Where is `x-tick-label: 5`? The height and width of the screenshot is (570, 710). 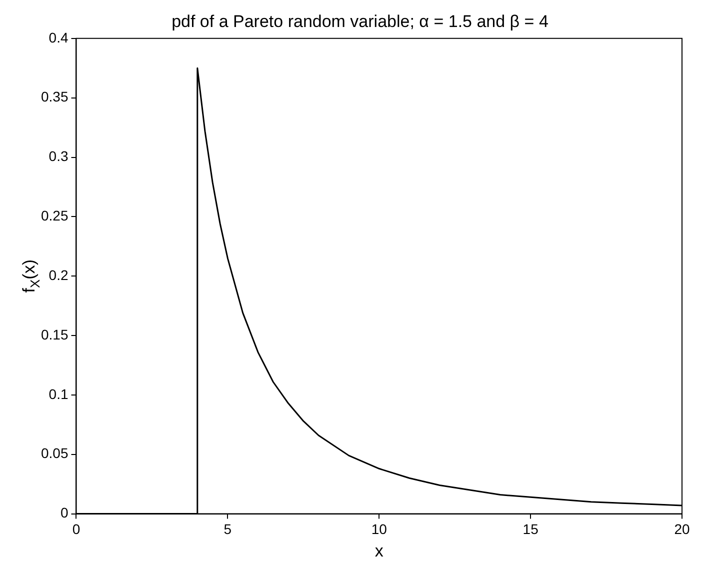 x-tick-label: 5 is located at coordinates (228, 529).